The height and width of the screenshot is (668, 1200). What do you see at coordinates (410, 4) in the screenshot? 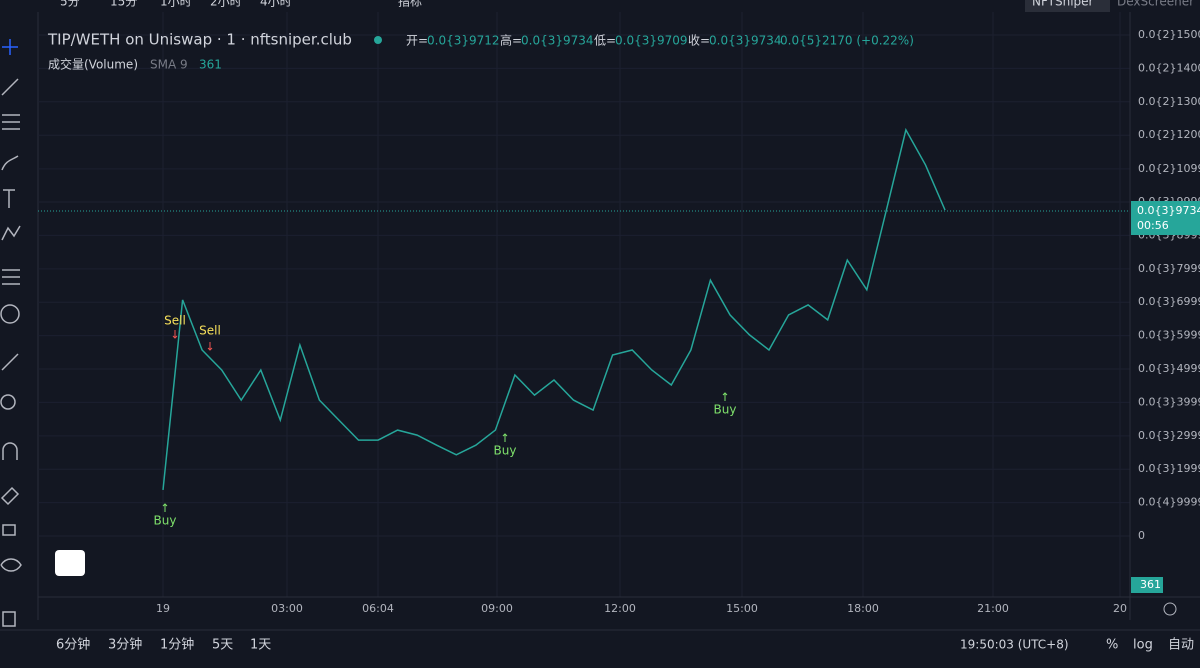
I see `indicators: 指标` at bounding box center [410, 4].